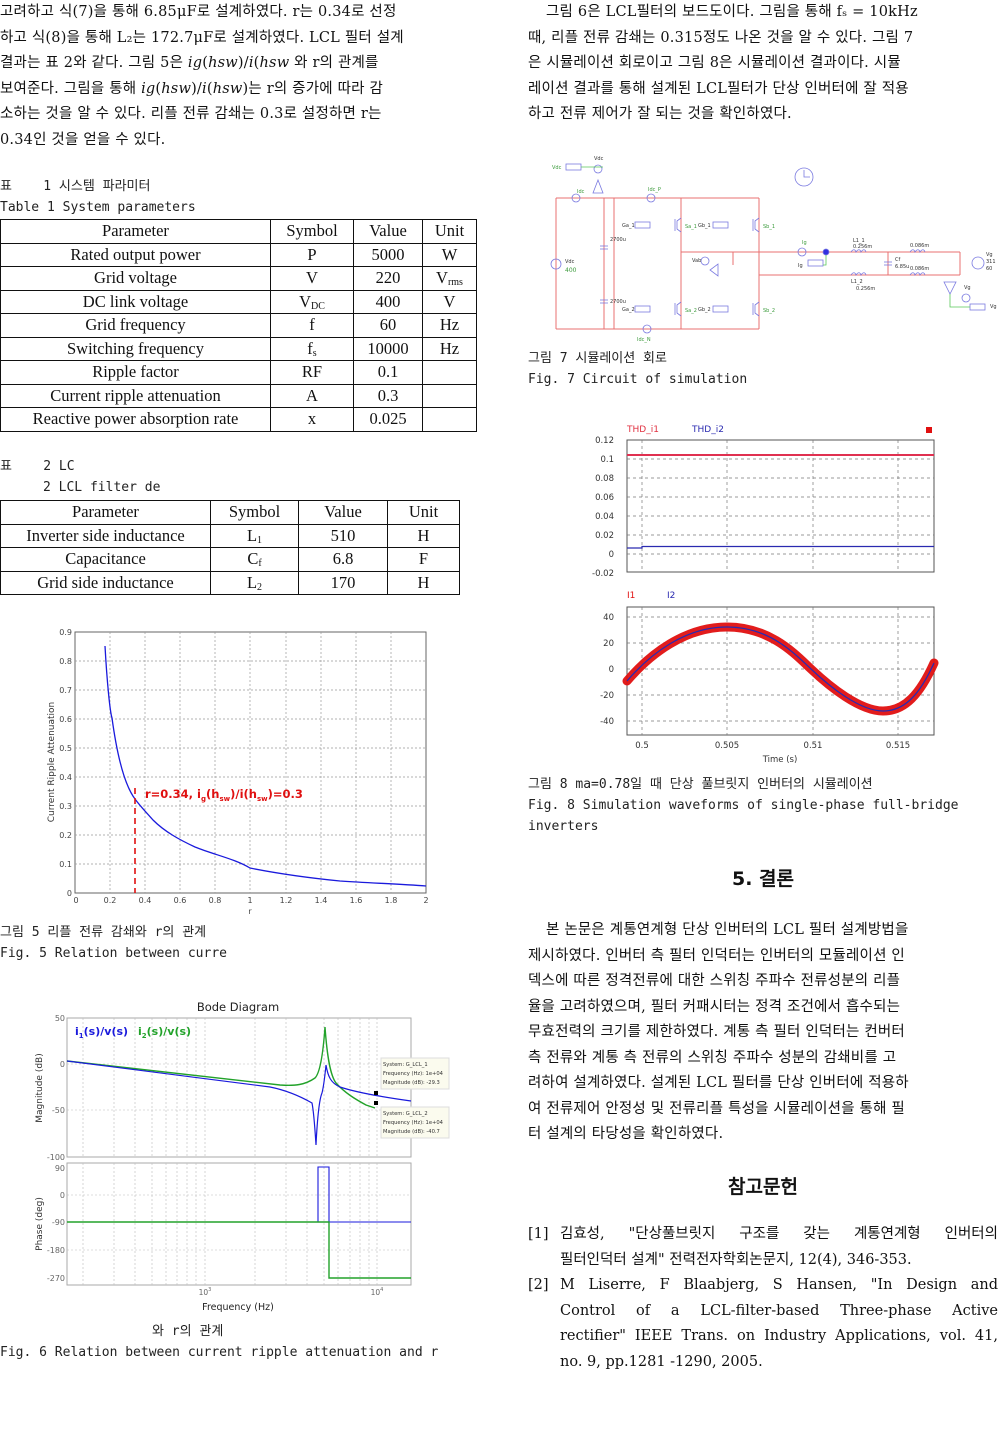  What do you see at coordinates (98, 207) in the screenshot?
I see `table1-caption-en: Table 1 System parameters` at bounding box center [98, 207].